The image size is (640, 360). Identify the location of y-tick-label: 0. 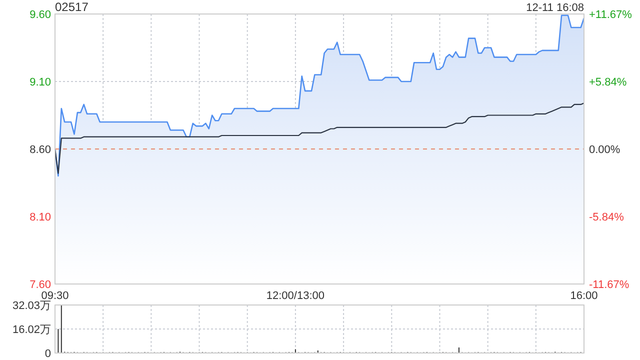
(47, 354).